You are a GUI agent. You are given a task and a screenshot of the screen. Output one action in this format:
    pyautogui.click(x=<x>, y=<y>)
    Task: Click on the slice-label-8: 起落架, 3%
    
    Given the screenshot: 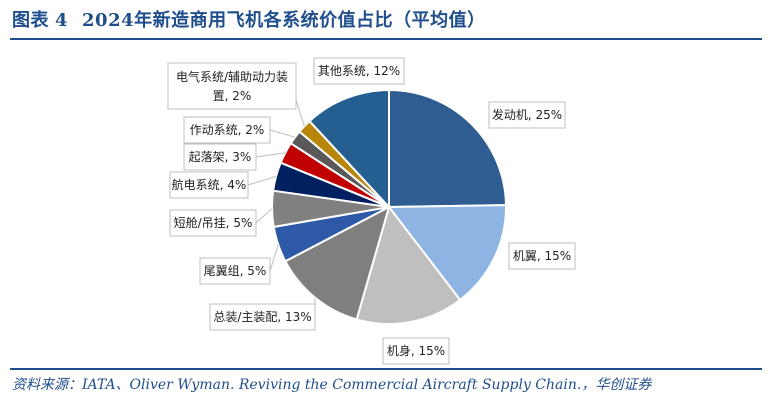 What is the action you would take?
    pyautogui.click(x=220, y=157)
    